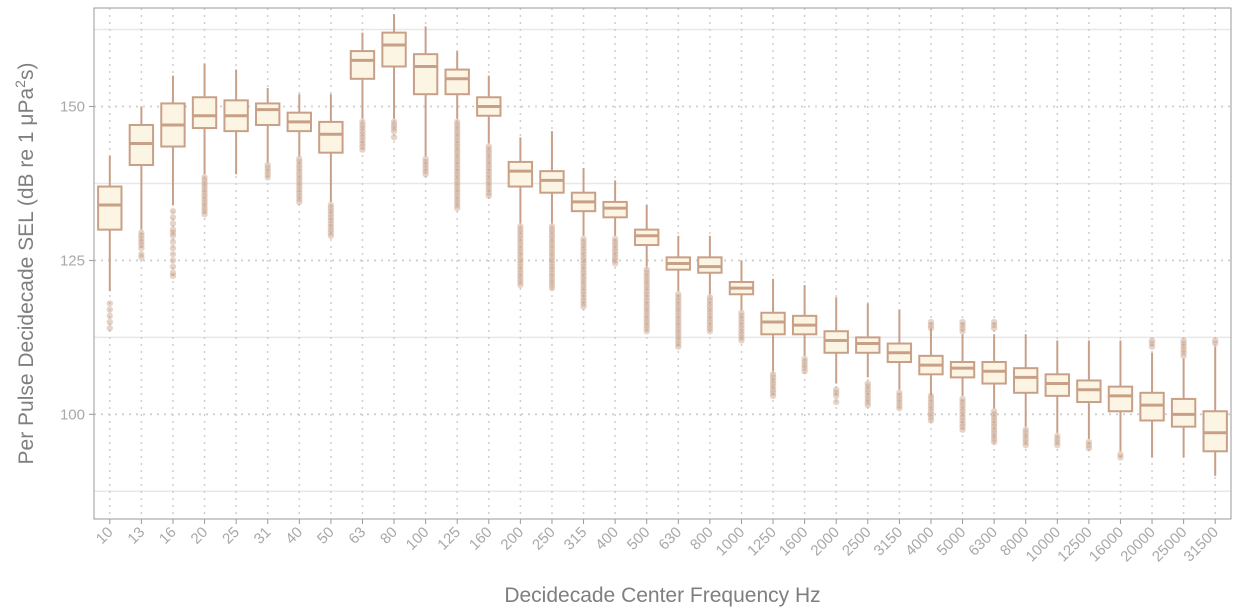 The height and width of the screenshot is (609, 1236). Describe the element at coordinates (26, 275) in the screenshot. I see `y-axis-title-main: Per Pulse Decidecade SEL (dB re 1 μPa` at that location.